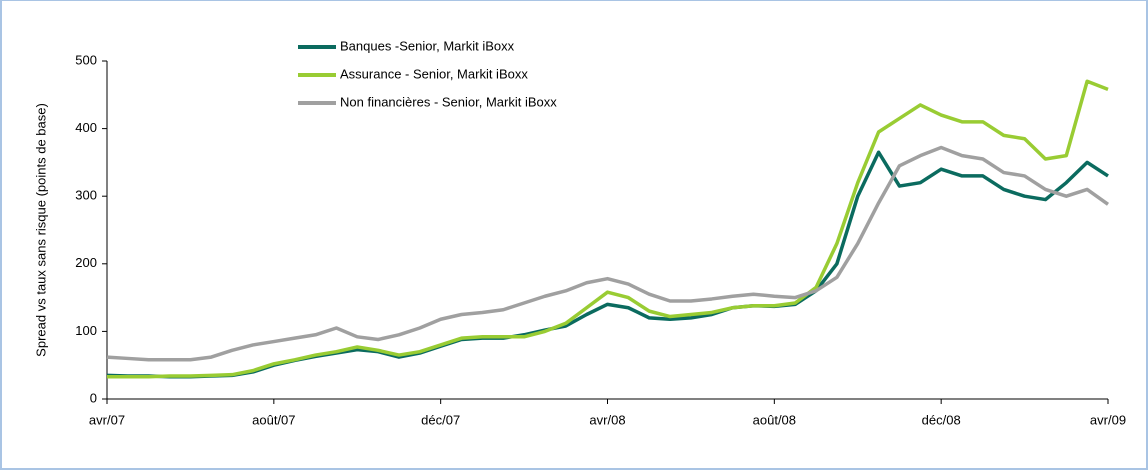 This screenshot has width=1148, height=470. I want to click on x-tick-label: août/07, so click(273, 419).